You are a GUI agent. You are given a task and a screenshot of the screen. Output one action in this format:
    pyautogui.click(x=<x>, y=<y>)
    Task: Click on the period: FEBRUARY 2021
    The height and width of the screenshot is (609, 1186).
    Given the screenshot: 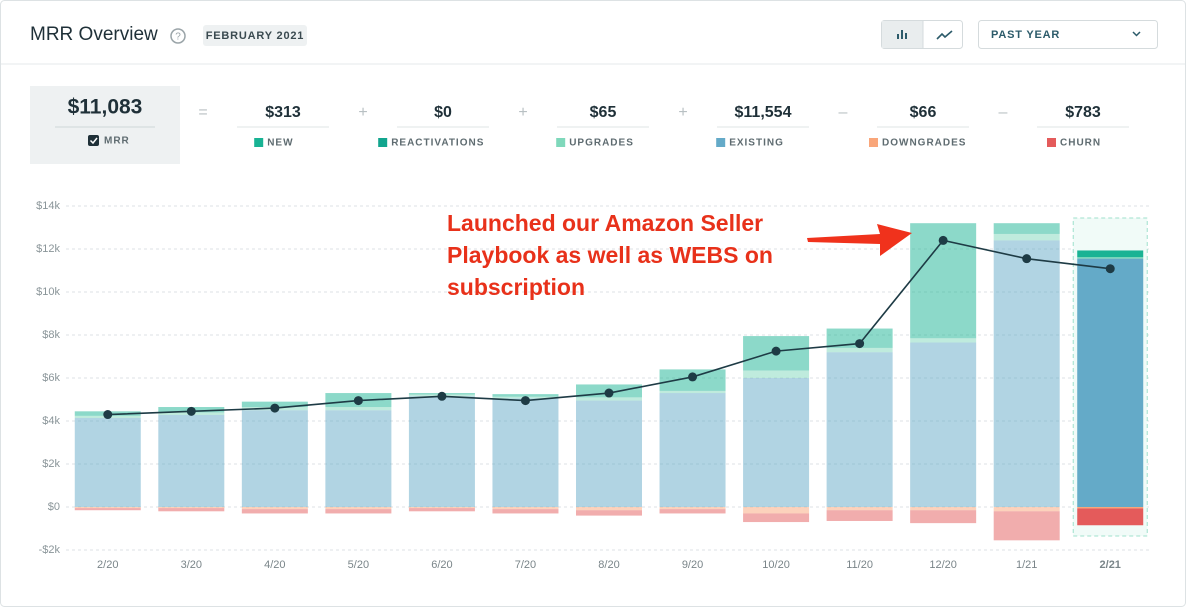 What is the action you would take?
    pyautogui.click(x=255, y=36)
    